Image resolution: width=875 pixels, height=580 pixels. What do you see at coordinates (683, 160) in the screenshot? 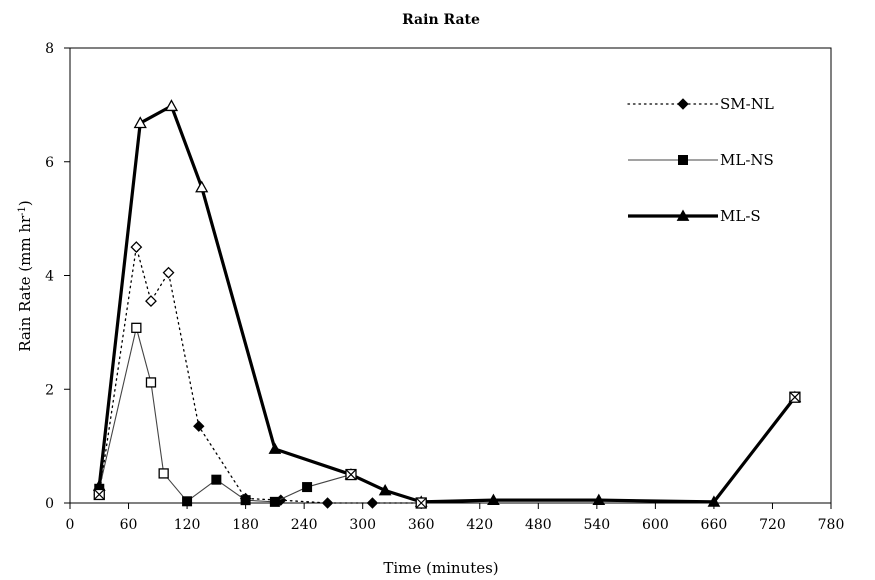
I see `legend-marker-ml-ns` at bounding box center [683, 160].